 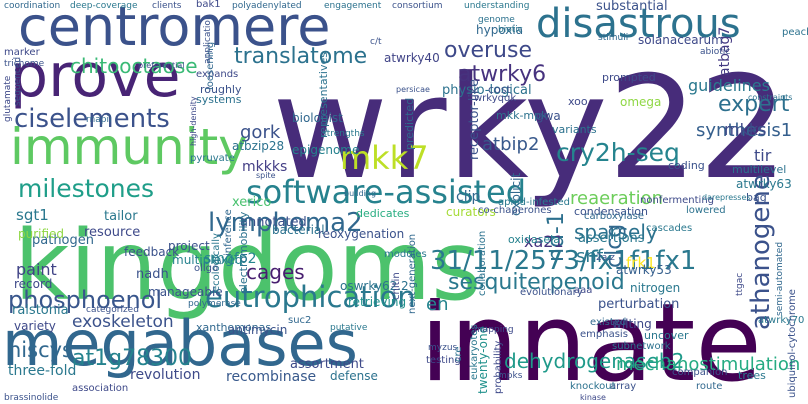 What do you see at coordinates (152, 252) in the screenshot?
I see `word: feedback` at bounding box center [152, 252].